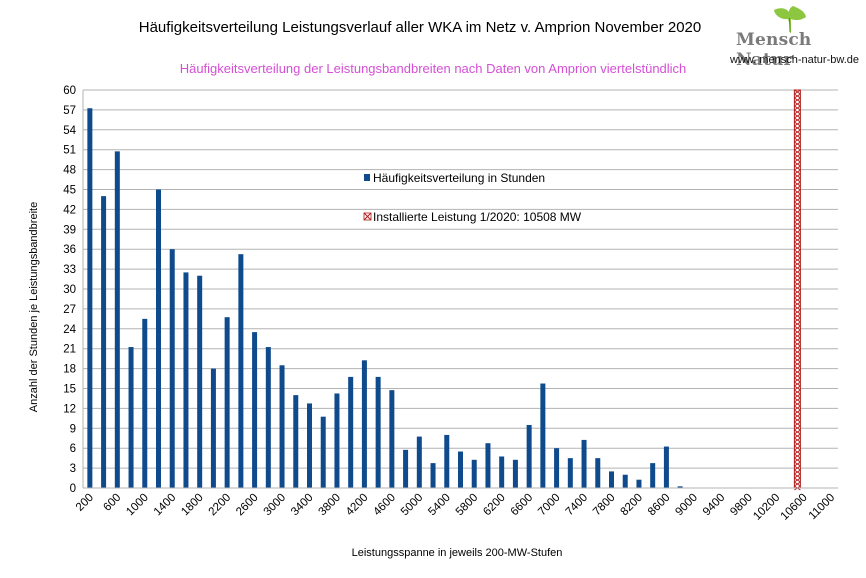 The width and height of the screenshot is (866, 578). What do you see at coordinates (790, 19) in the screenshot?
I see `ginkgo-leaf-icon` at bounding box center [790, 19].